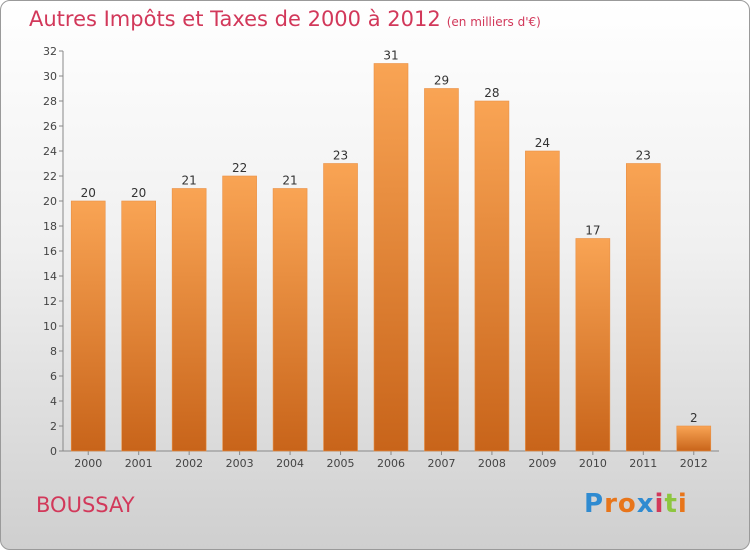 The width and height of the screenshot is (750, 550). I want to click on bar-value-label: 28, so click(491, 93).